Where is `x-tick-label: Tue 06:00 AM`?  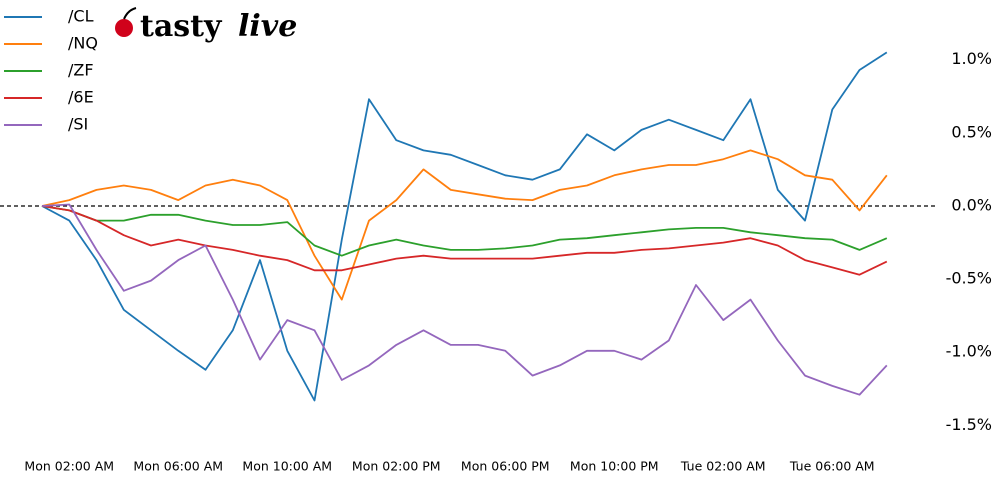
x-tick-label: Tue 06:00 AM is located at coordinates (832, 466).